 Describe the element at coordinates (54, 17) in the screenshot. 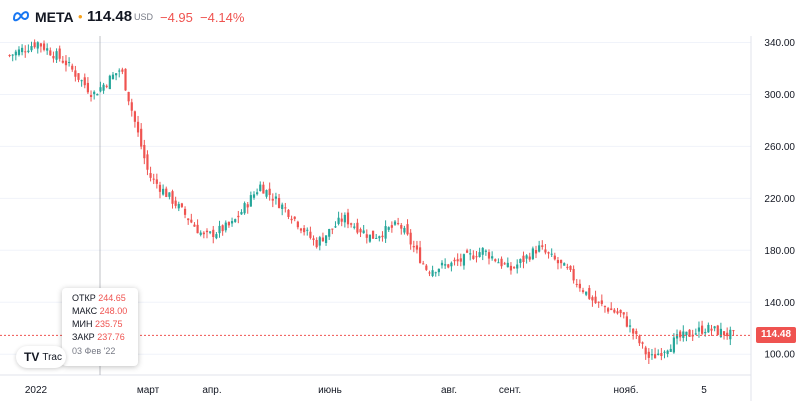

I see `ticker-symbol: META` at that location.